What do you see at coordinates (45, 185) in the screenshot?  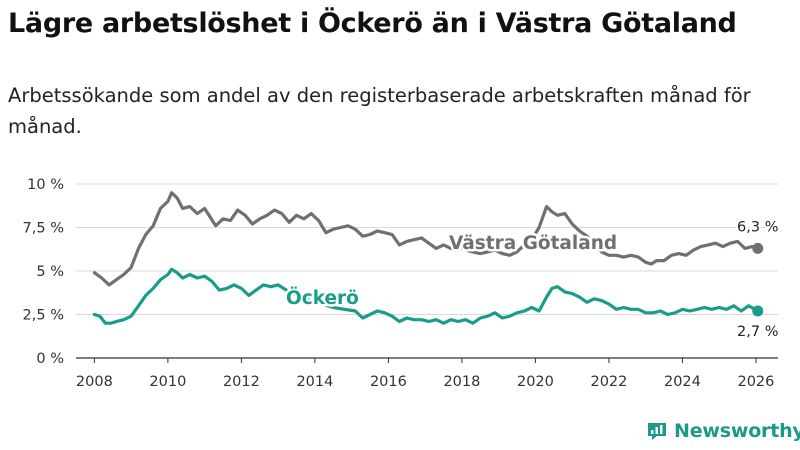 I see `y-tick-label: 10 %` at bounding box center [45, 185].